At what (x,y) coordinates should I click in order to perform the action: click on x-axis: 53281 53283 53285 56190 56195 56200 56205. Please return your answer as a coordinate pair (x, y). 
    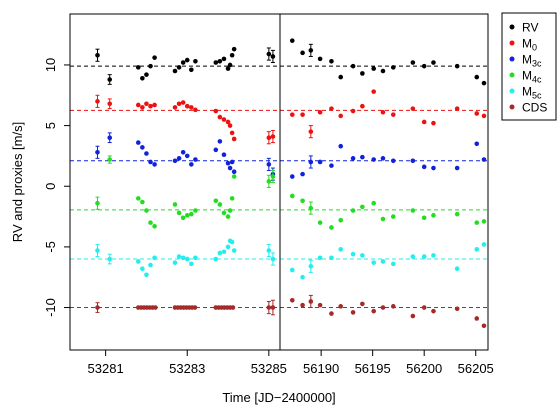
    Looking at the image, I should click on (291, 363).